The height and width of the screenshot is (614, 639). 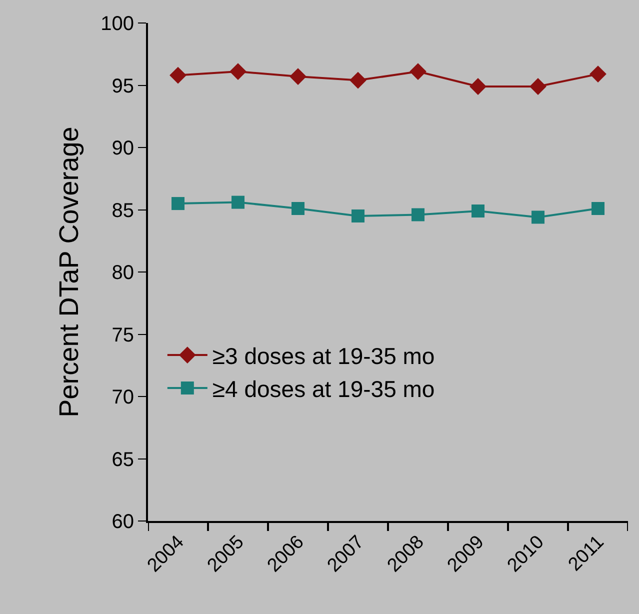 What do you see at coordinates (123, 522) in the screenshot?
I see `y-tick-label: 60` at bounding box center [123, 522].